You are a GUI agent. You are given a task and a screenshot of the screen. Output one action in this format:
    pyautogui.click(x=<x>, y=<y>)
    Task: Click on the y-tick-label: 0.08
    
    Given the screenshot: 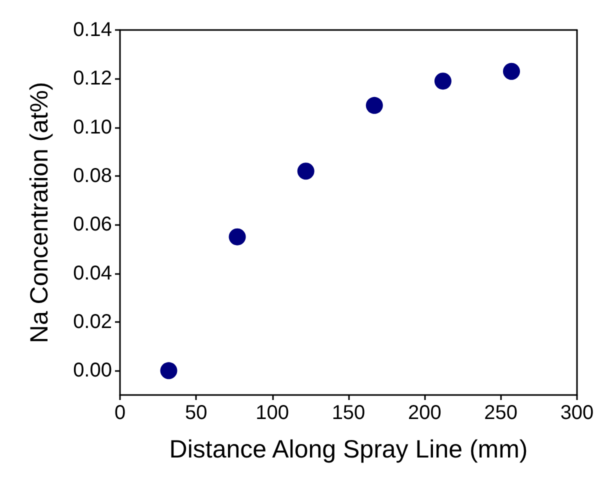 What is the action you would take?
    pyautogui.click(x=92, y=176)
    